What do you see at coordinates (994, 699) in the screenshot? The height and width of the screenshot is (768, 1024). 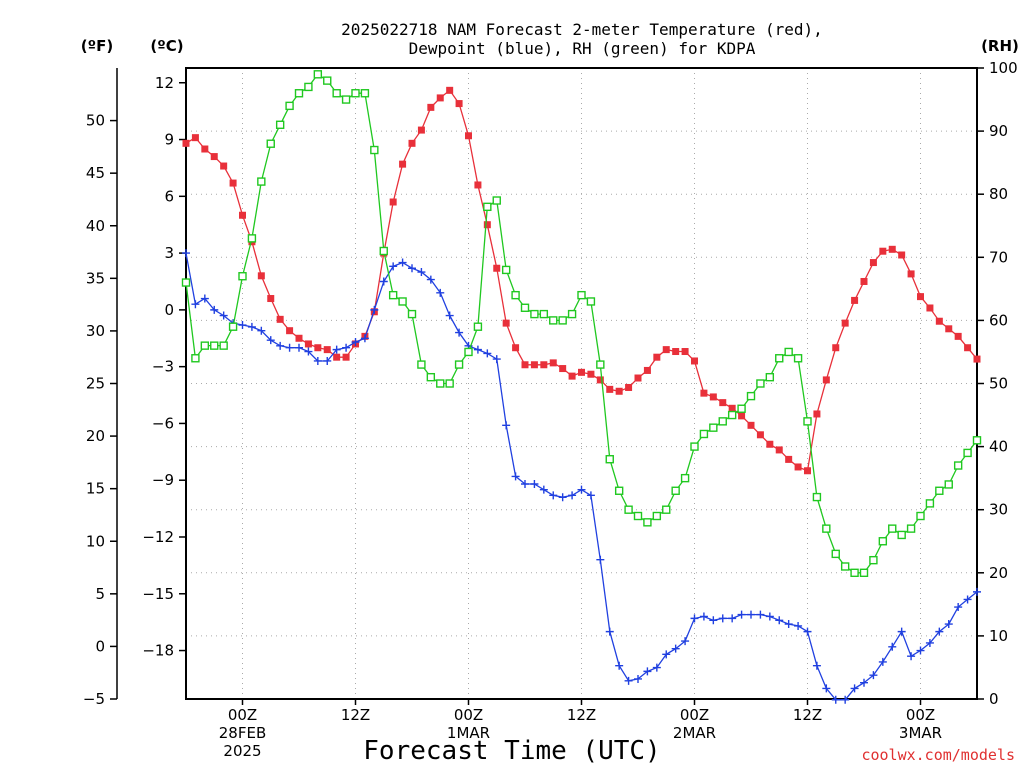 I see `rh-tick-label: 0` at bounding box center [994, 699].